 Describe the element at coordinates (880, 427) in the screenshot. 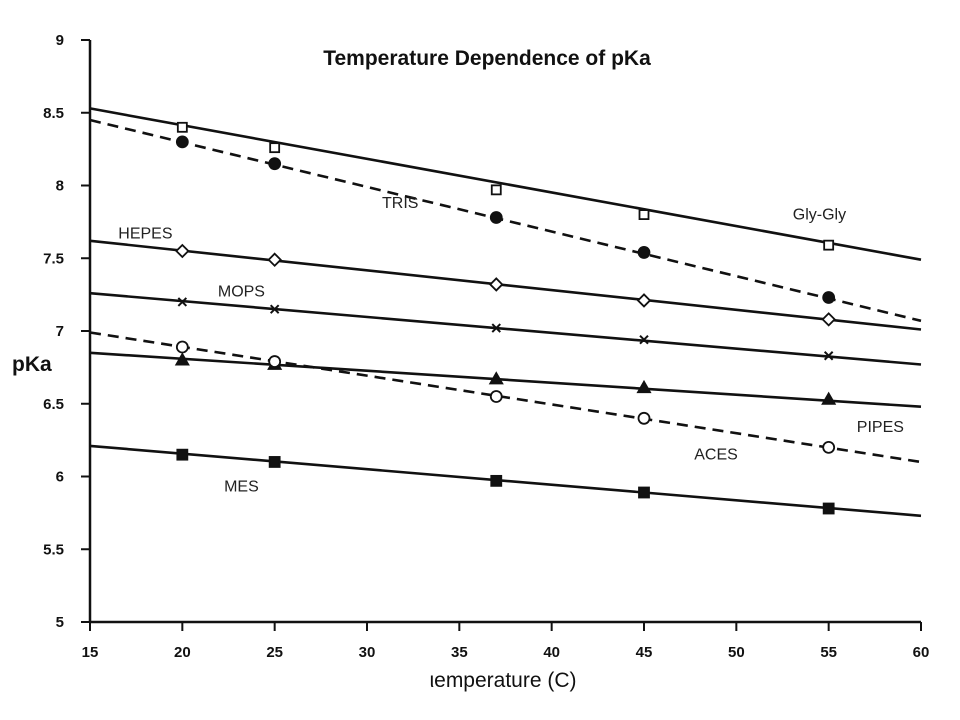

I see `series-label-pipes: PIPES` at that location.